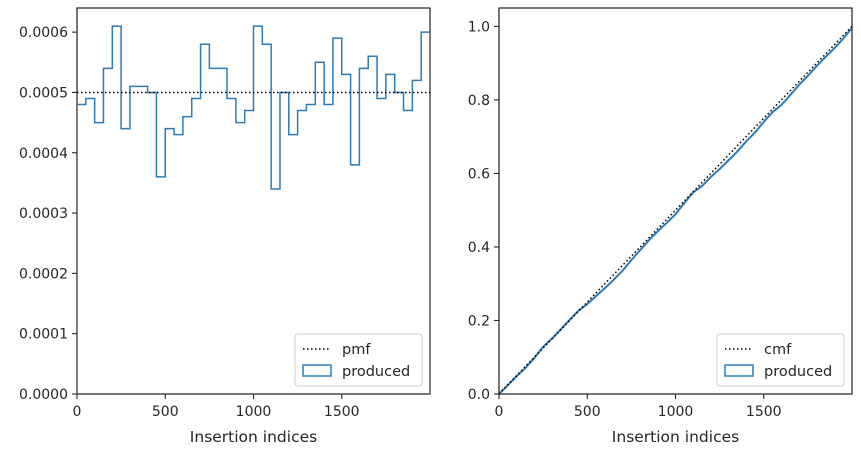 The width and height of the screenshot is (861, 453). Describe the element at coordinates (778, 350) in the screenshot. I see `legend-label-cmf: cmf` at that location.